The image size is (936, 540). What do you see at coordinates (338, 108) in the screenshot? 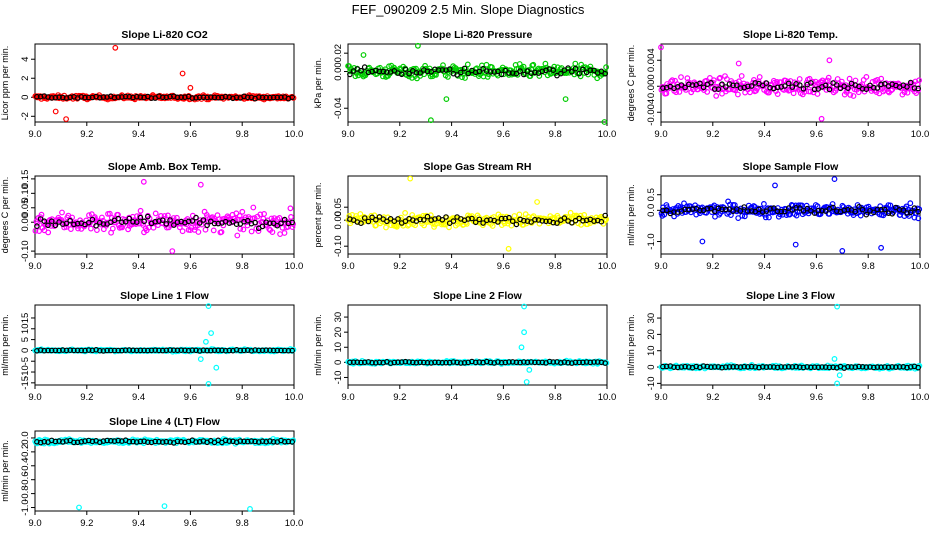
I see `y-tick-label: -0.04` at bounding box center [338, 108].